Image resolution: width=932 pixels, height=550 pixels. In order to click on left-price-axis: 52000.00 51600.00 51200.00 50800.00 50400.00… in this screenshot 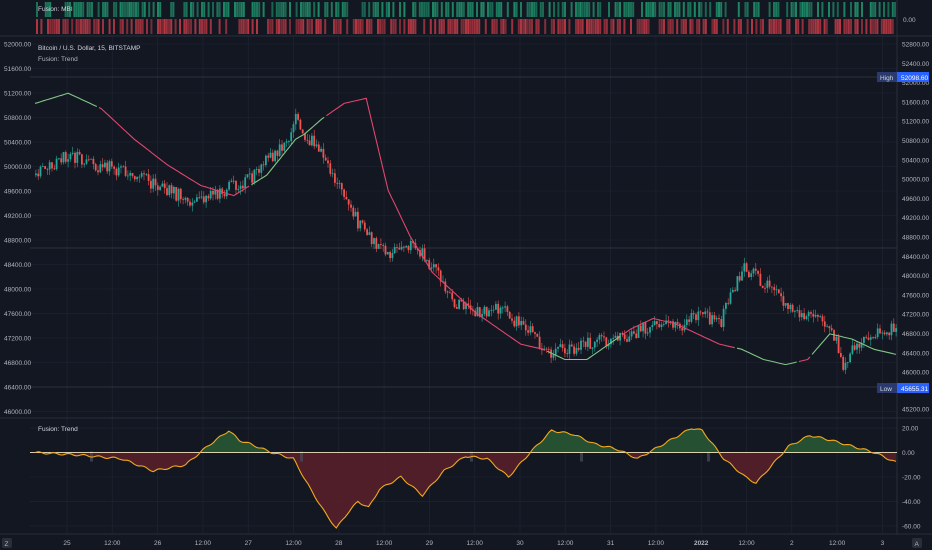, I will do `click(17, 229)`.